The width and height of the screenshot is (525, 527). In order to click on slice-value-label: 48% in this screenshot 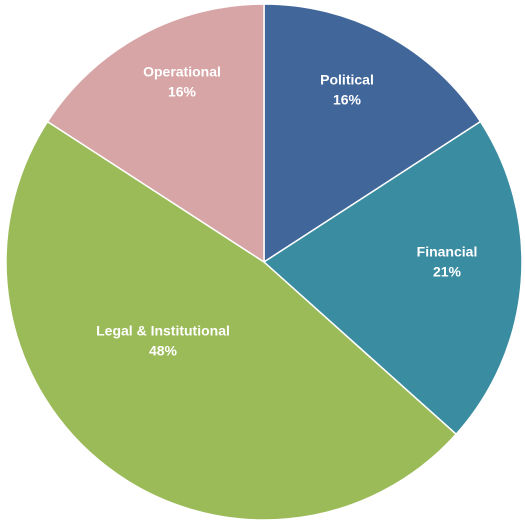, I will do `click(163, 351)`.